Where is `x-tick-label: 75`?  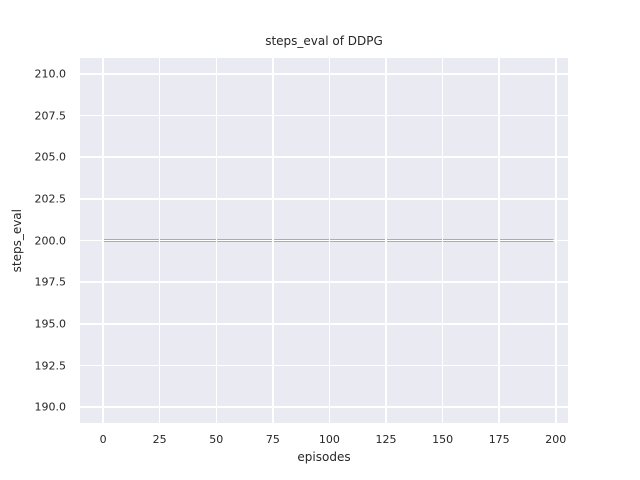
x-tick-label: 75 is located at coordinates (272, 439).